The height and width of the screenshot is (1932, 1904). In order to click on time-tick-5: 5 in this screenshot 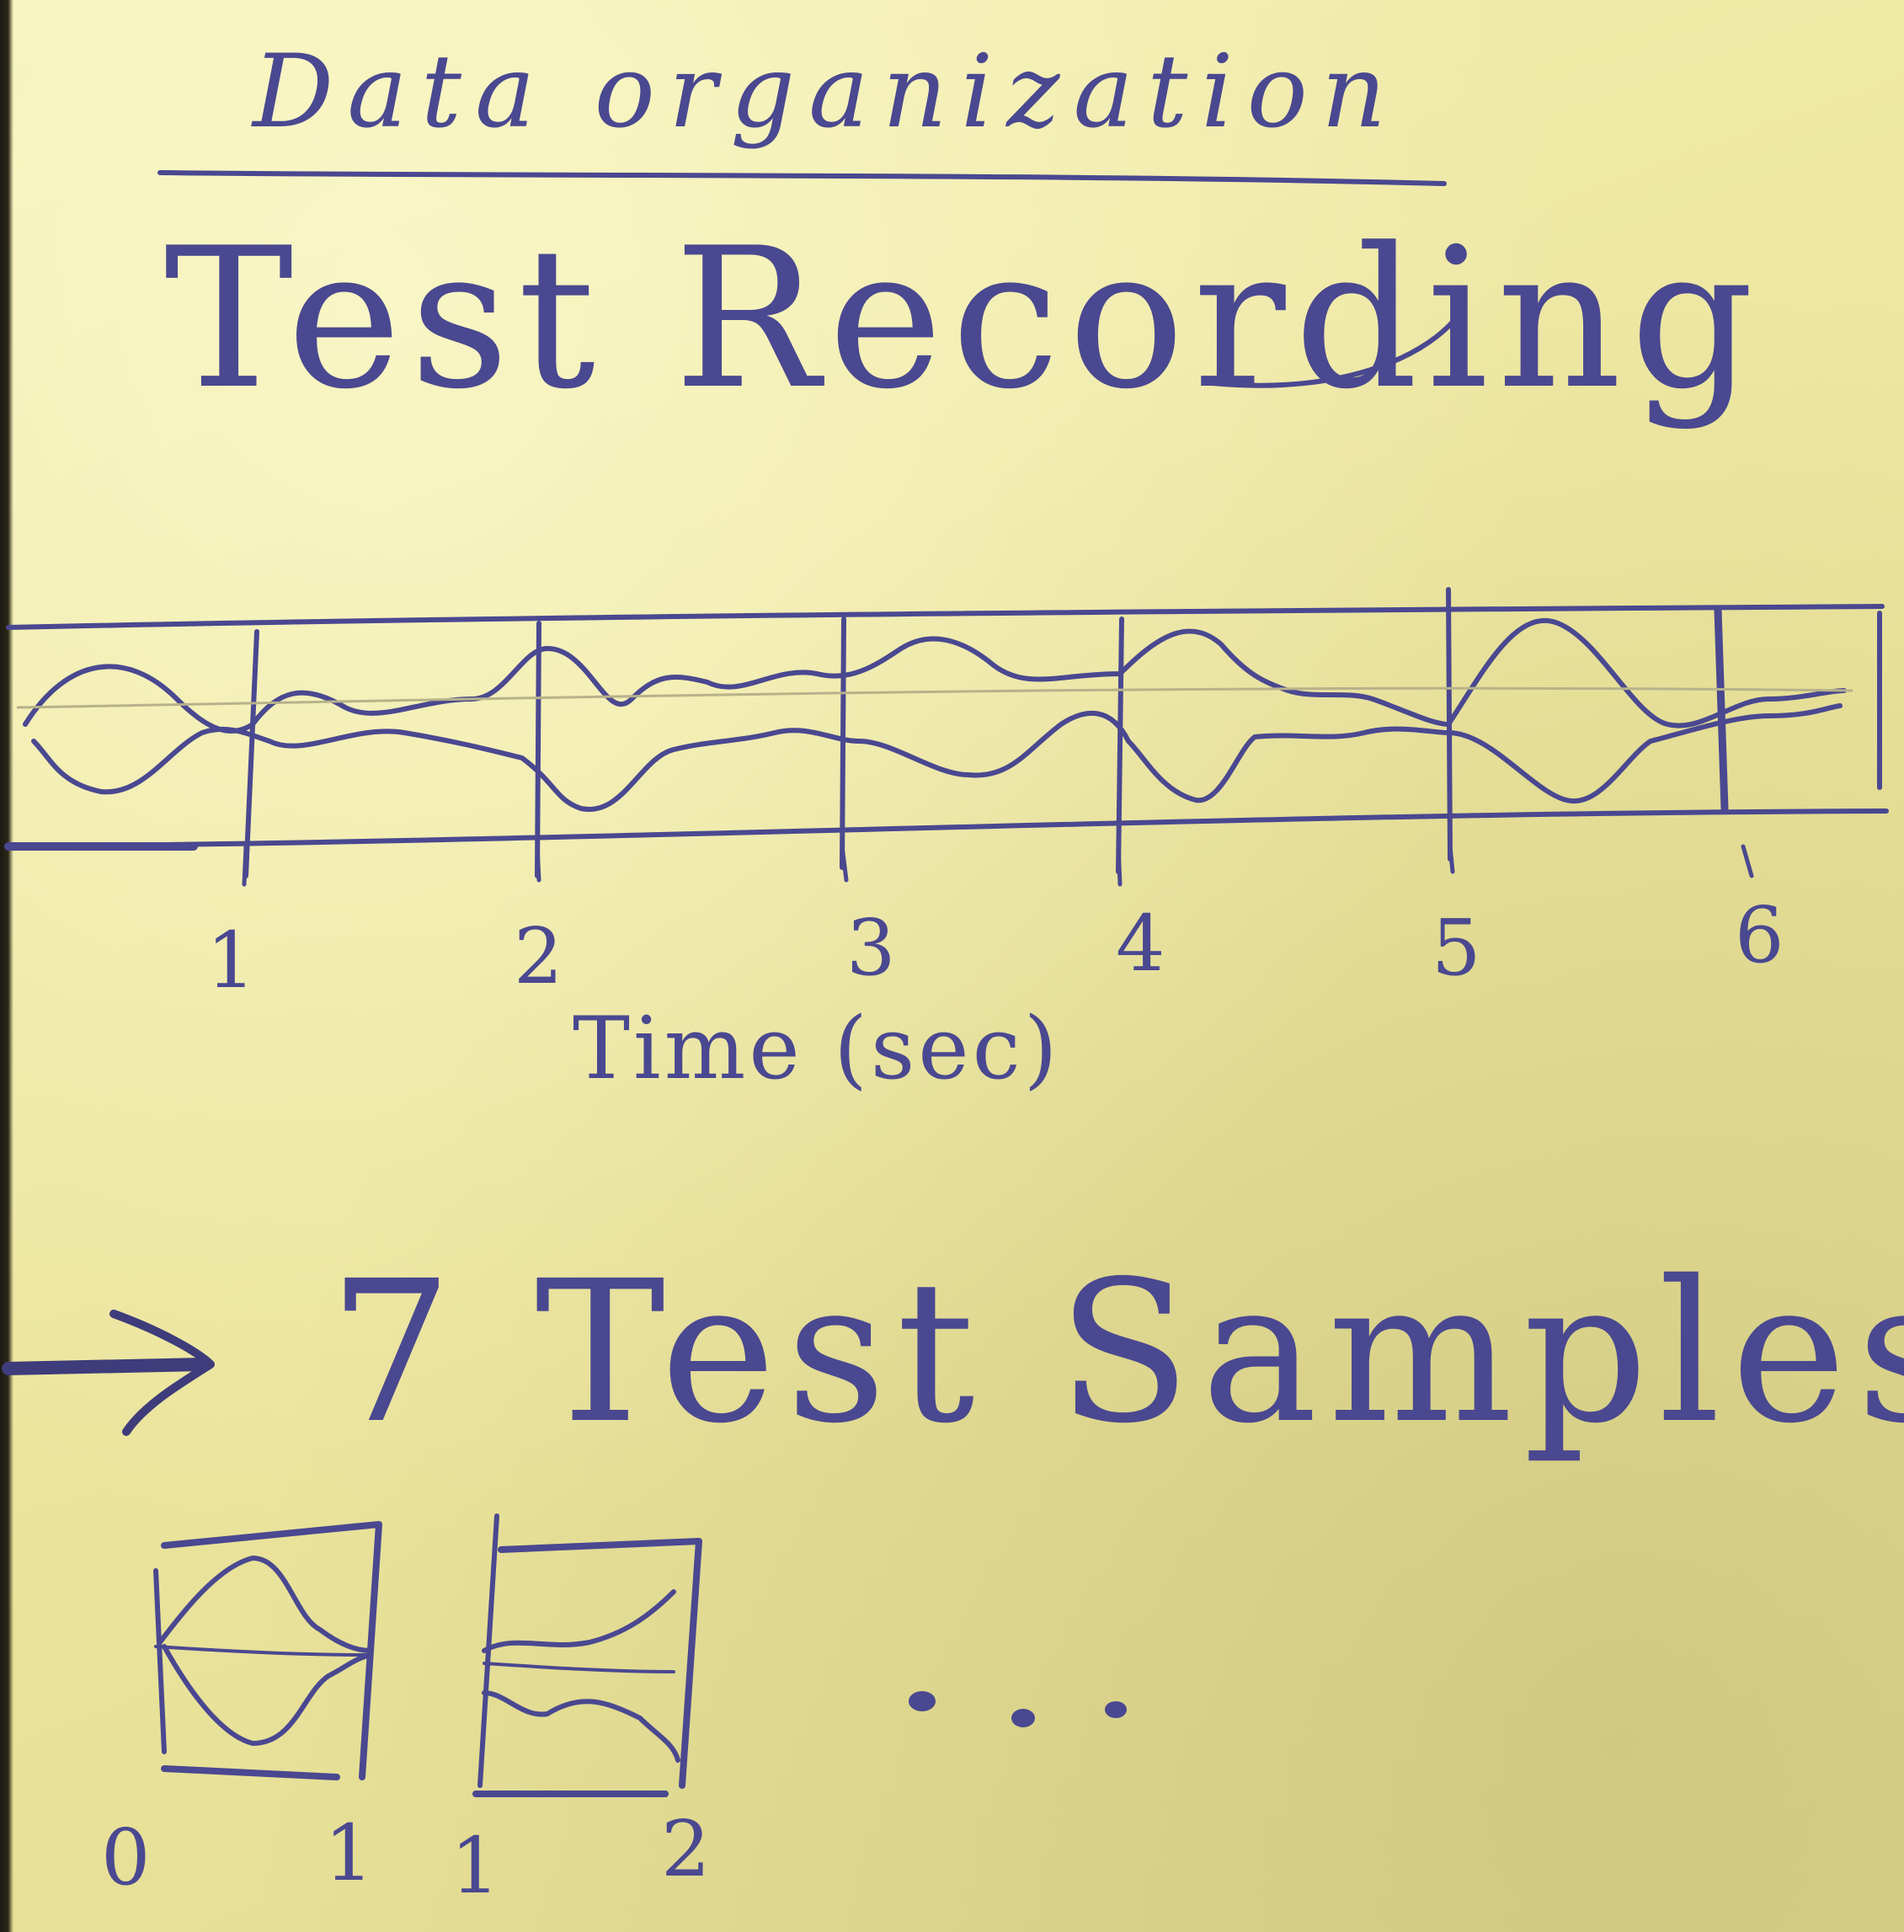, I will do `click(1456, 948)`.